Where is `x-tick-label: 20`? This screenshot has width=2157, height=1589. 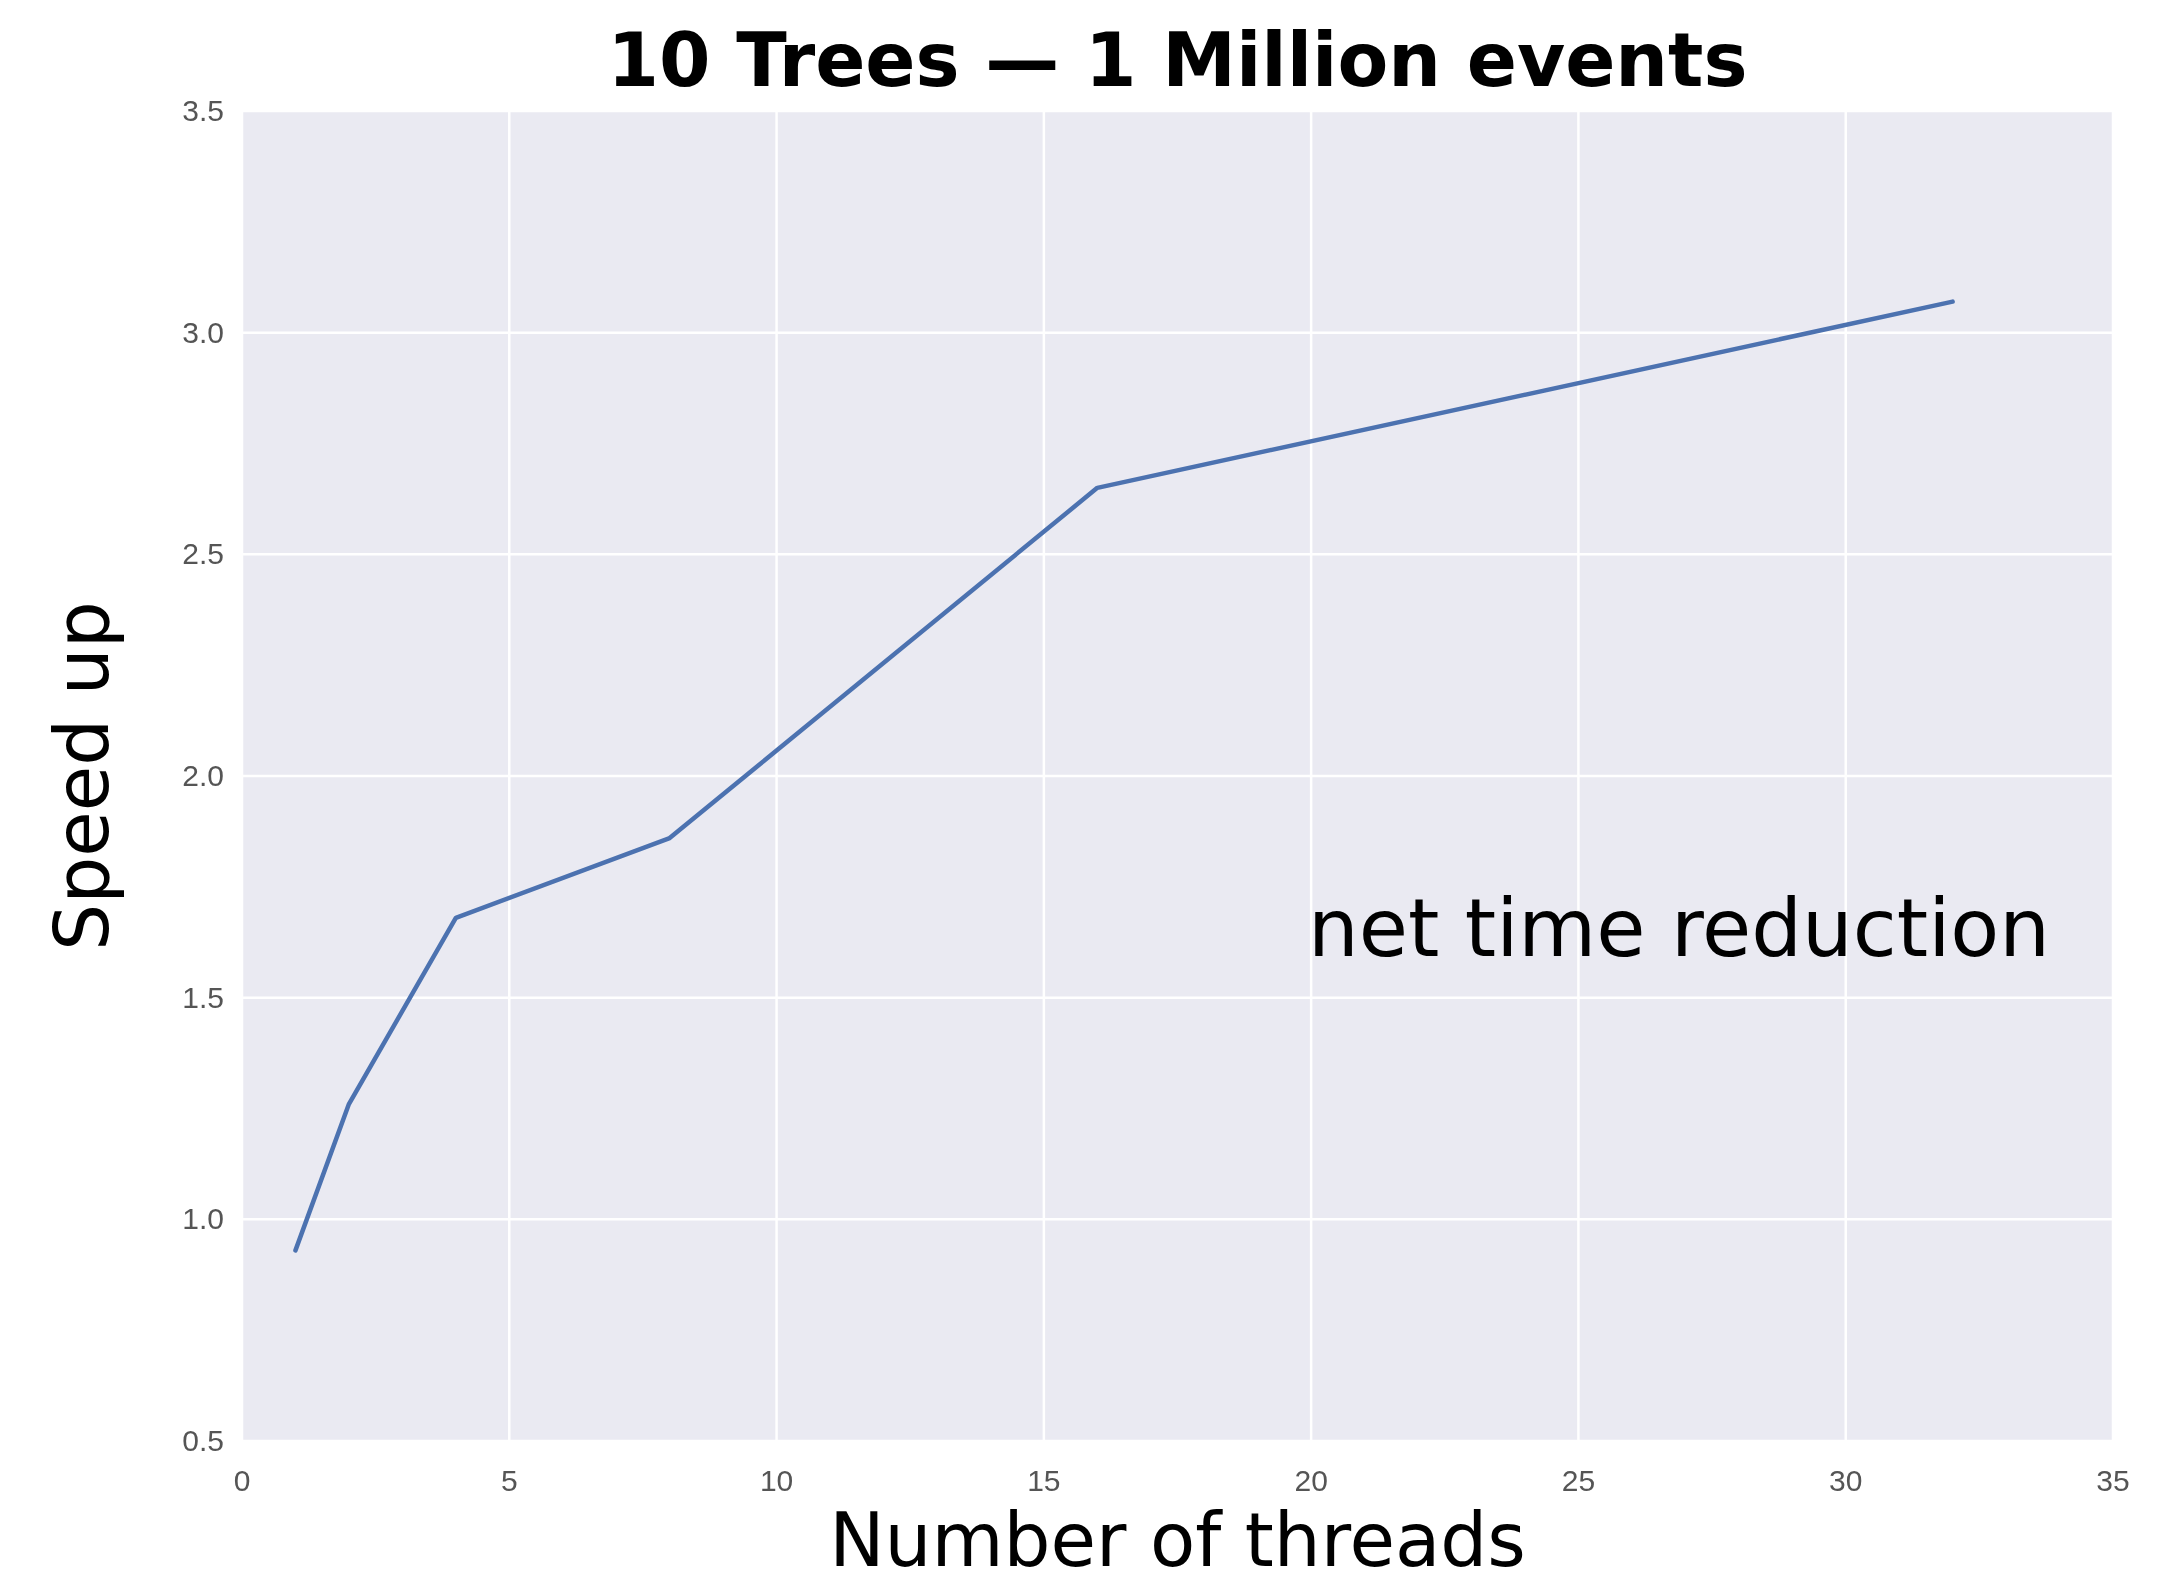
x-tick-label: 20 is located at coordinates (1311, 1480).